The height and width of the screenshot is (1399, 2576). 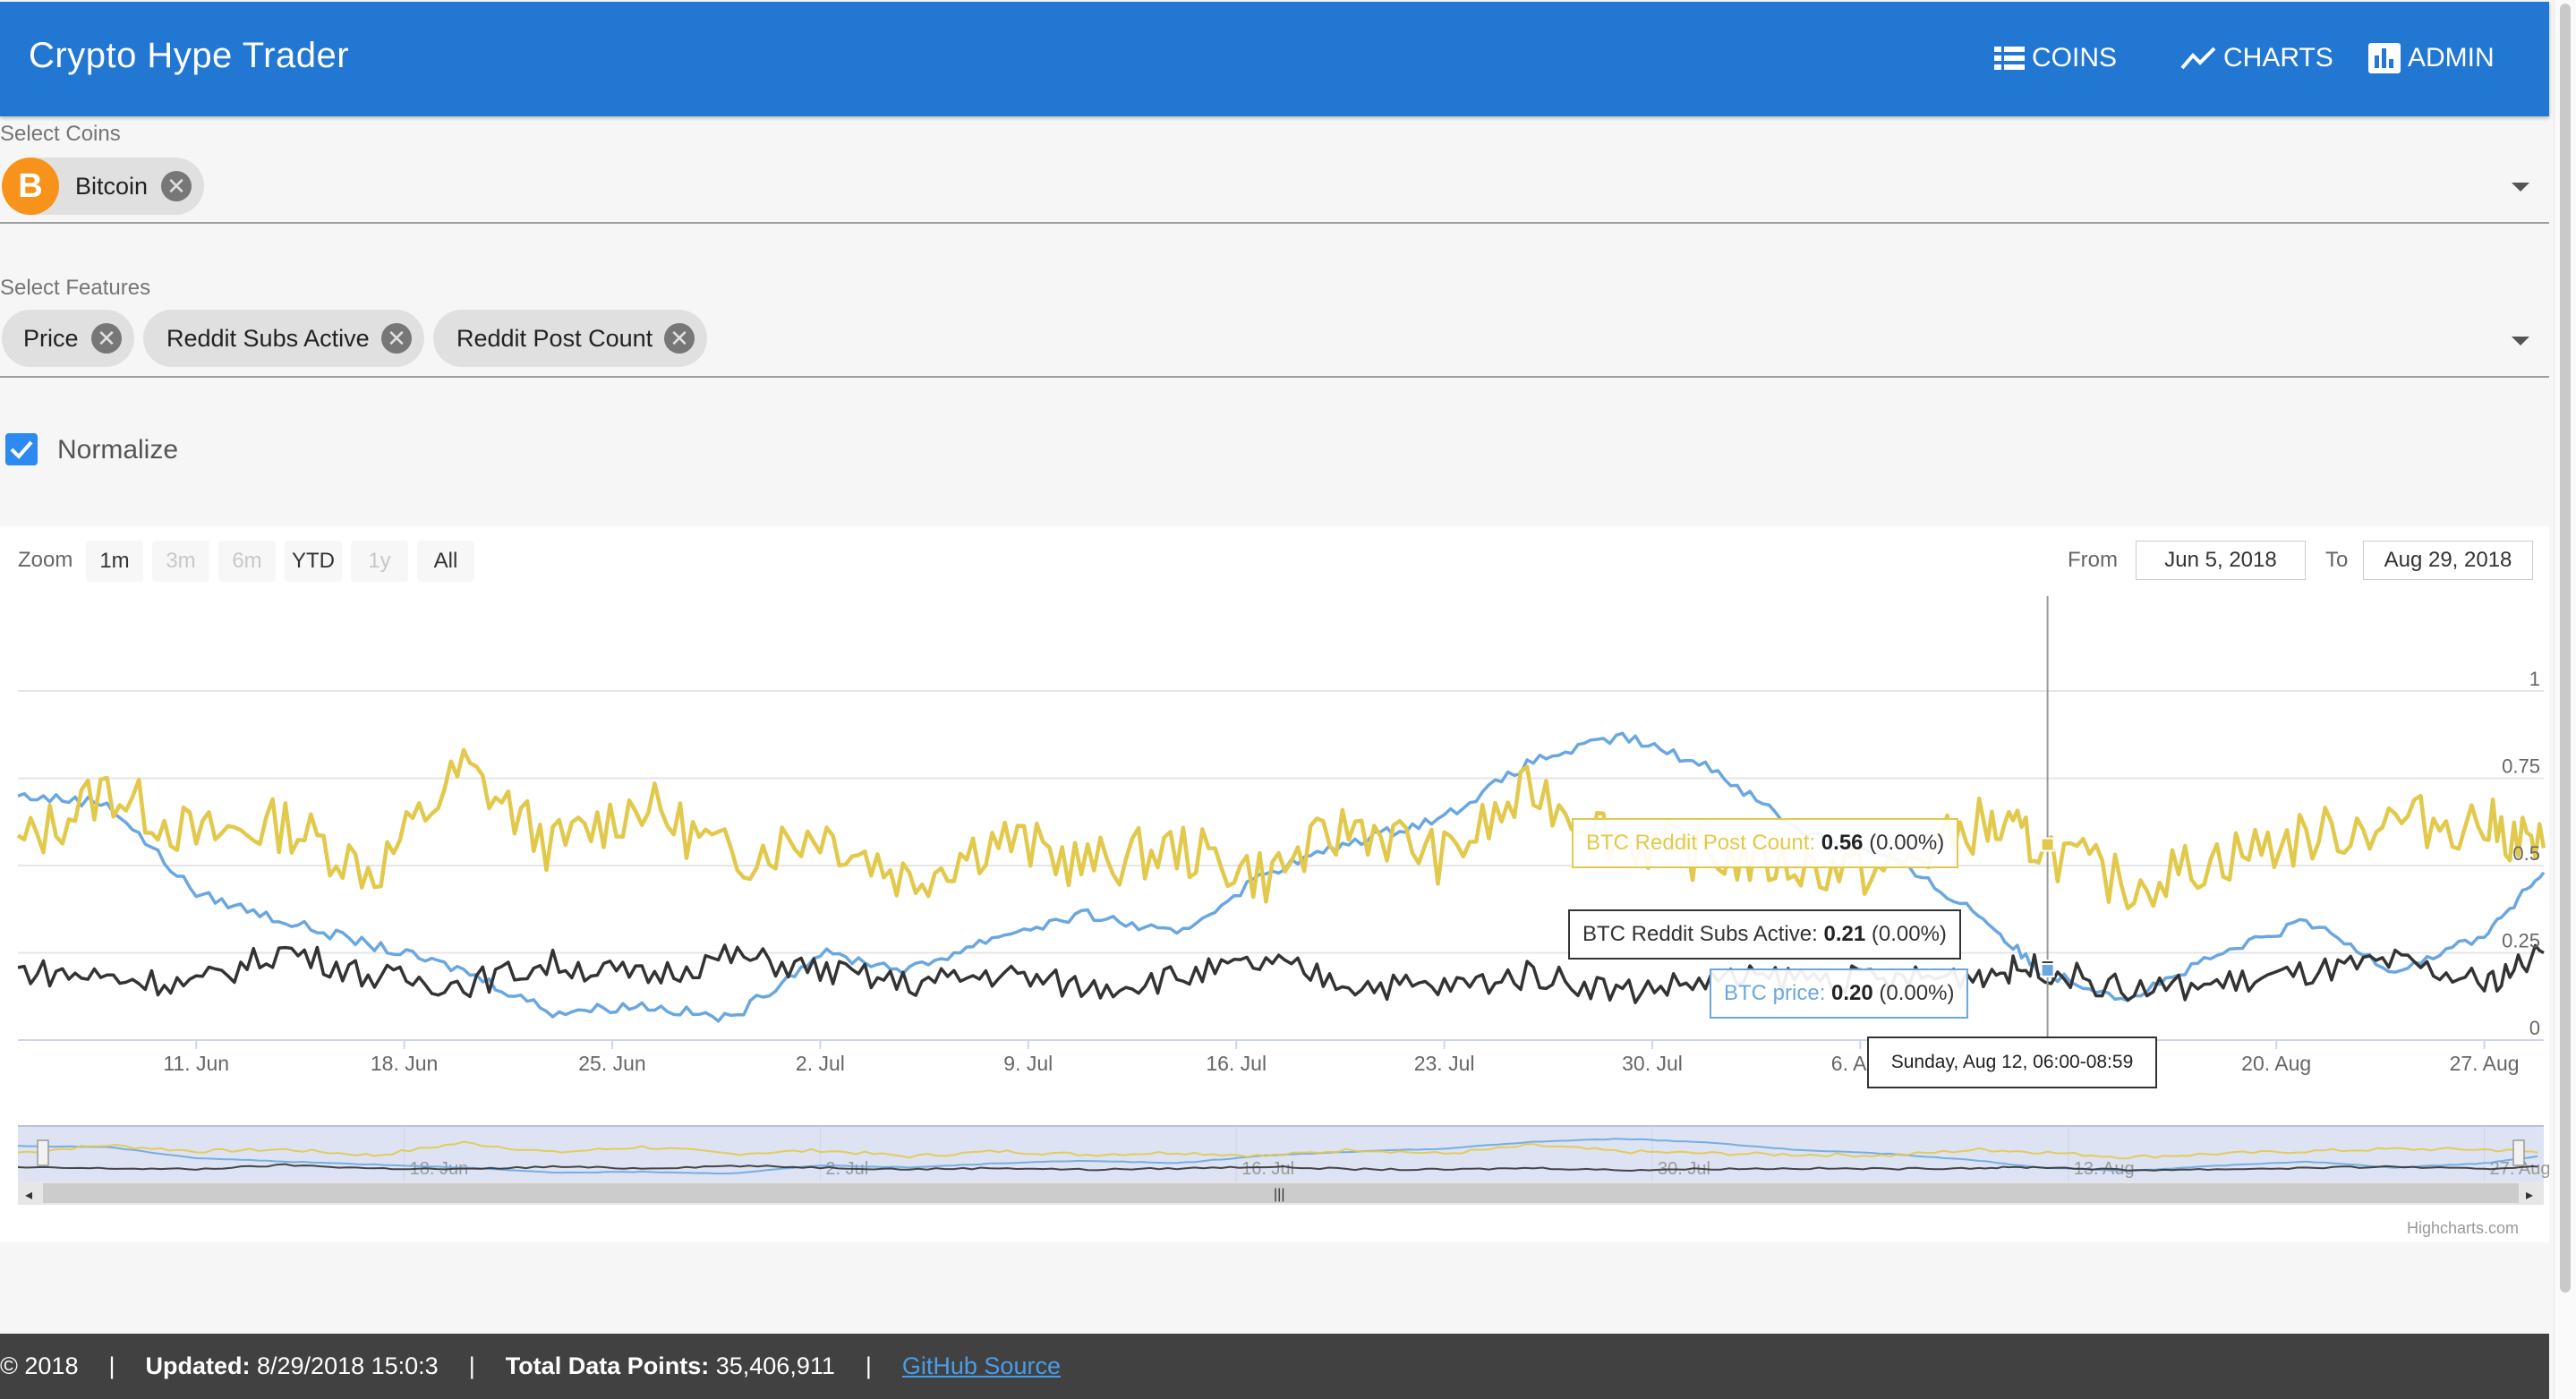 I want to click on from-label: From, so click(x=2093, y=560).